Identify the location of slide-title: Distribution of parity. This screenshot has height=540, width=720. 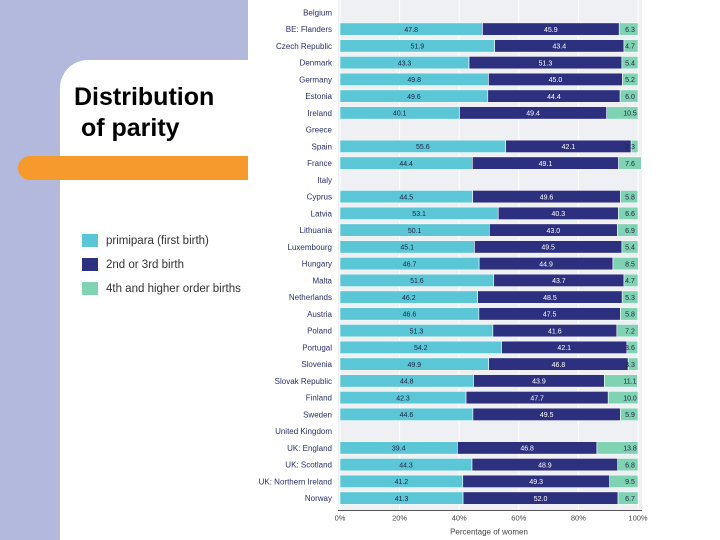
(144, 112).